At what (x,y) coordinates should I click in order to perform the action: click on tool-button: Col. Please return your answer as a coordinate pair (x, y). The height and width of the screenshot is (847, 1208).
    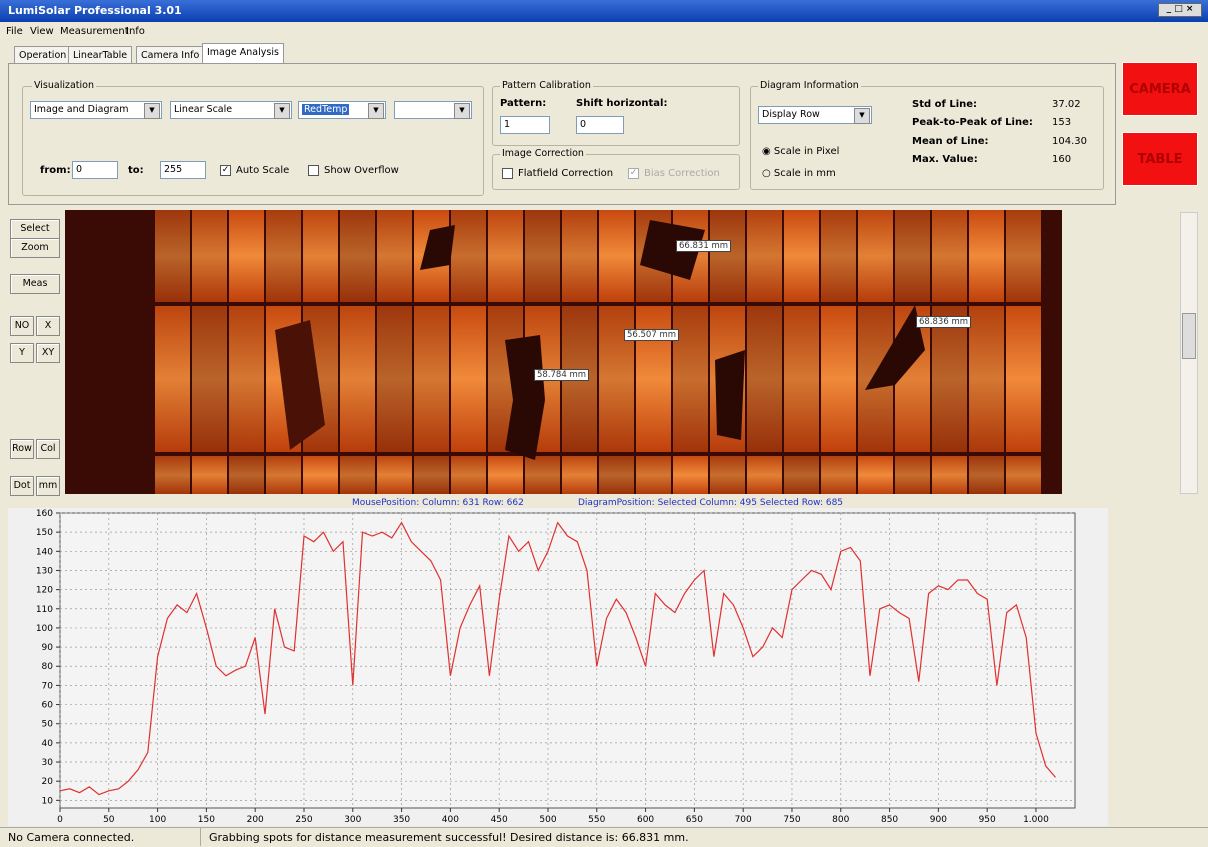
    Looking at the image, I should click on (48, 449).